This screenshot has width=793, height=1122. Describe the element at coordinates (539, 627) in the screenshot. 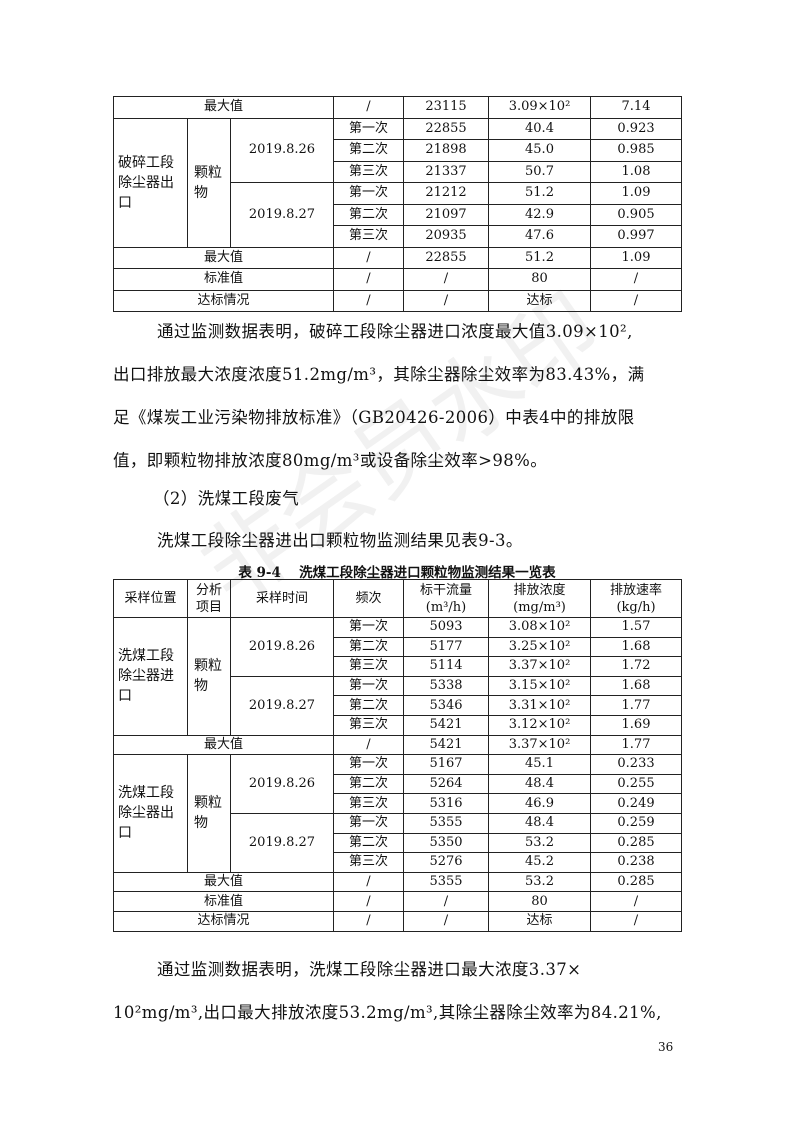

I see `concentration-cell: 3.08×10²` at that location.